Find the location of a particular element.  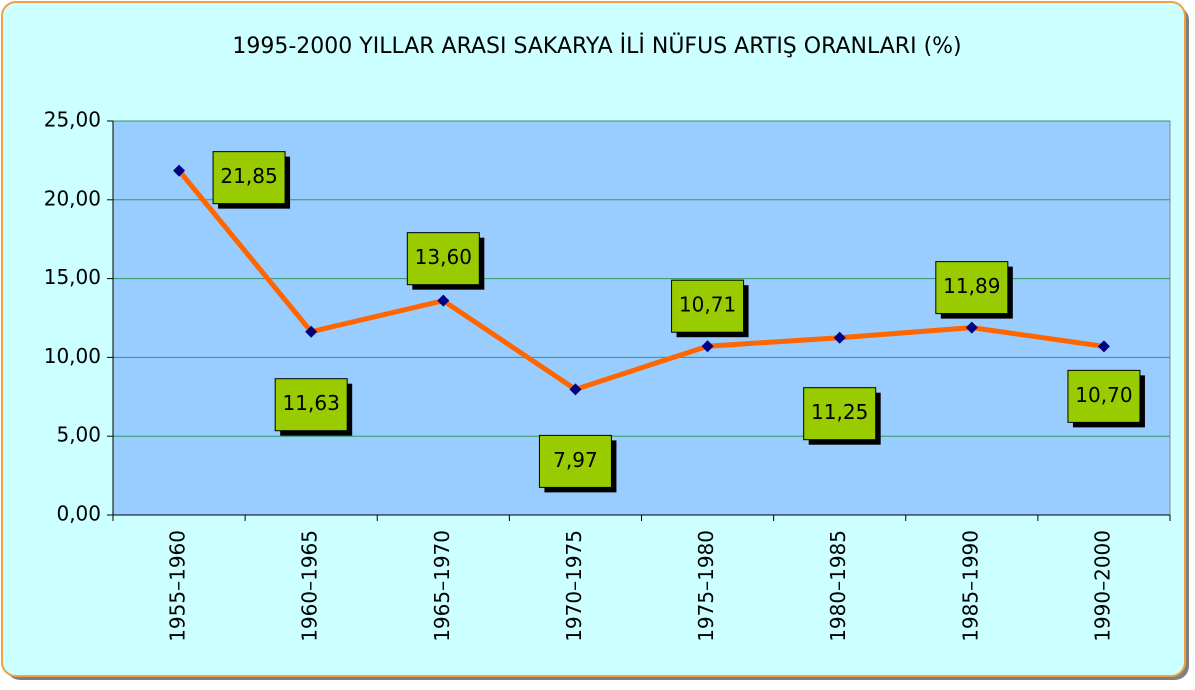

x-tick-label: 1985–1990 is located at coordinates (970, 586).